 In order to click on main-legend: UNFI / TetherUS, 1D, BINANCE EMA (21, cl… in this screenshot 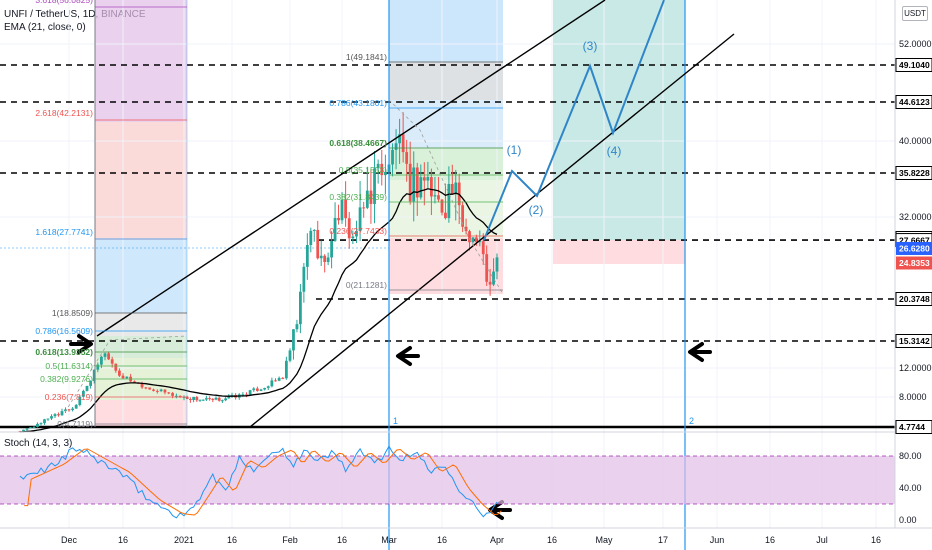, I will do `click(75, 21)`.